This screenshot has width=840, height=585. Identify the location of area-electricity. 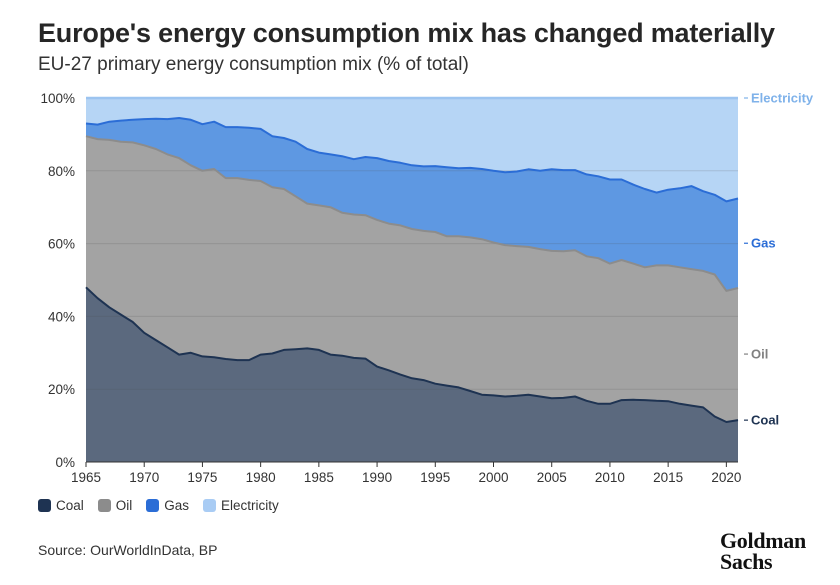
(412, 150).